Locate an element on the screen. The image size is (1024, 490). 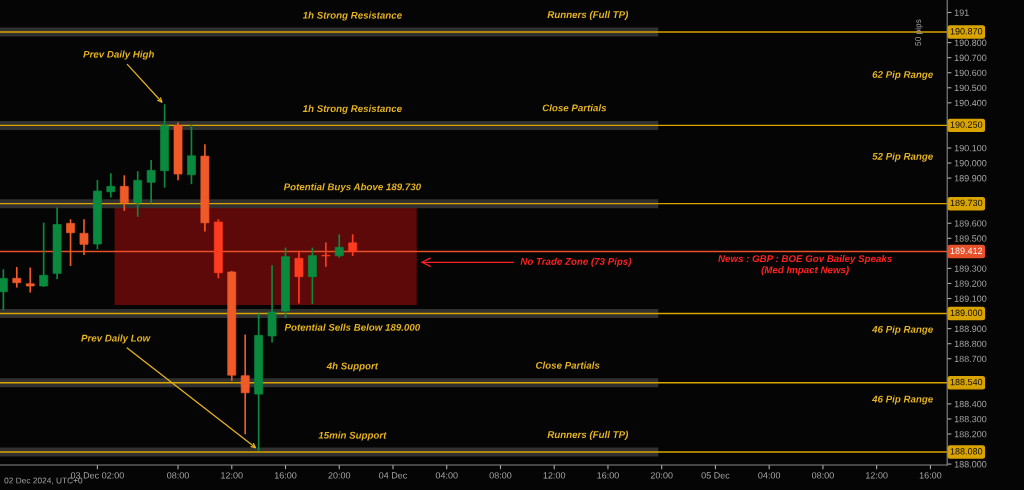
ref-line-label: 188.540 is located at coordinates (966, 382).